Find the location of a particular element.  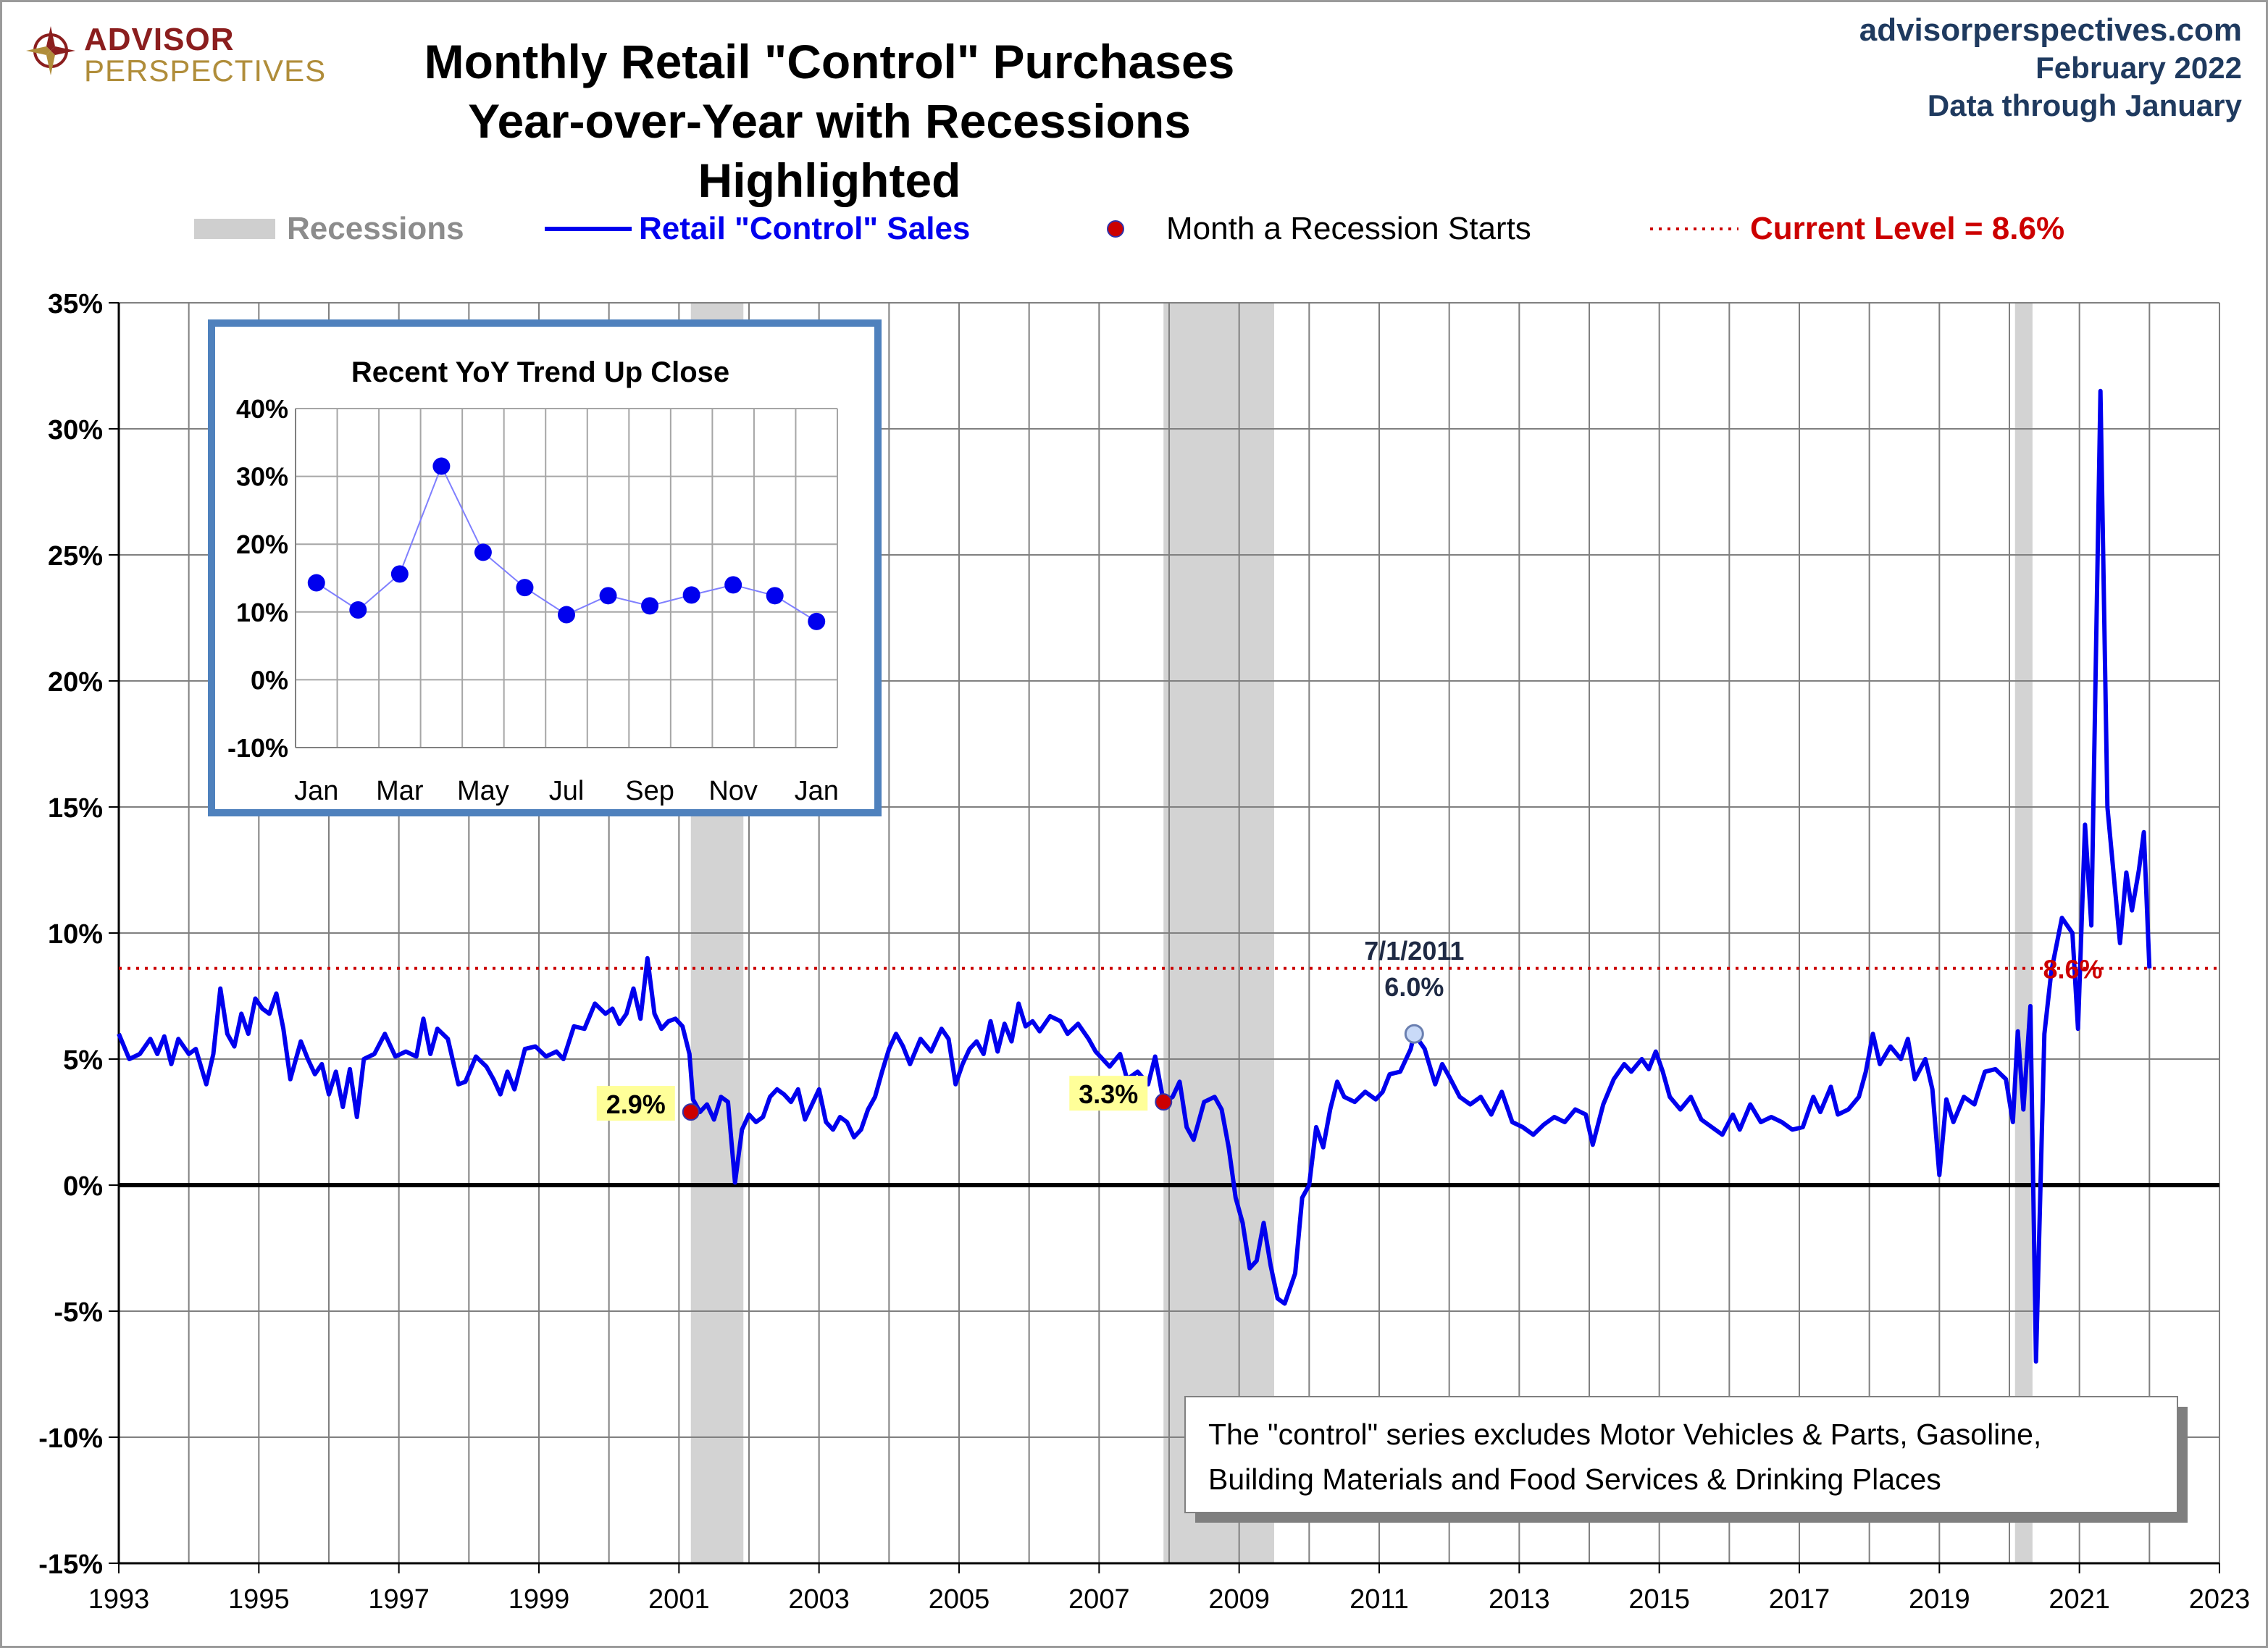

x-tick-label: 1999 is located at coordinates (540, 1599).